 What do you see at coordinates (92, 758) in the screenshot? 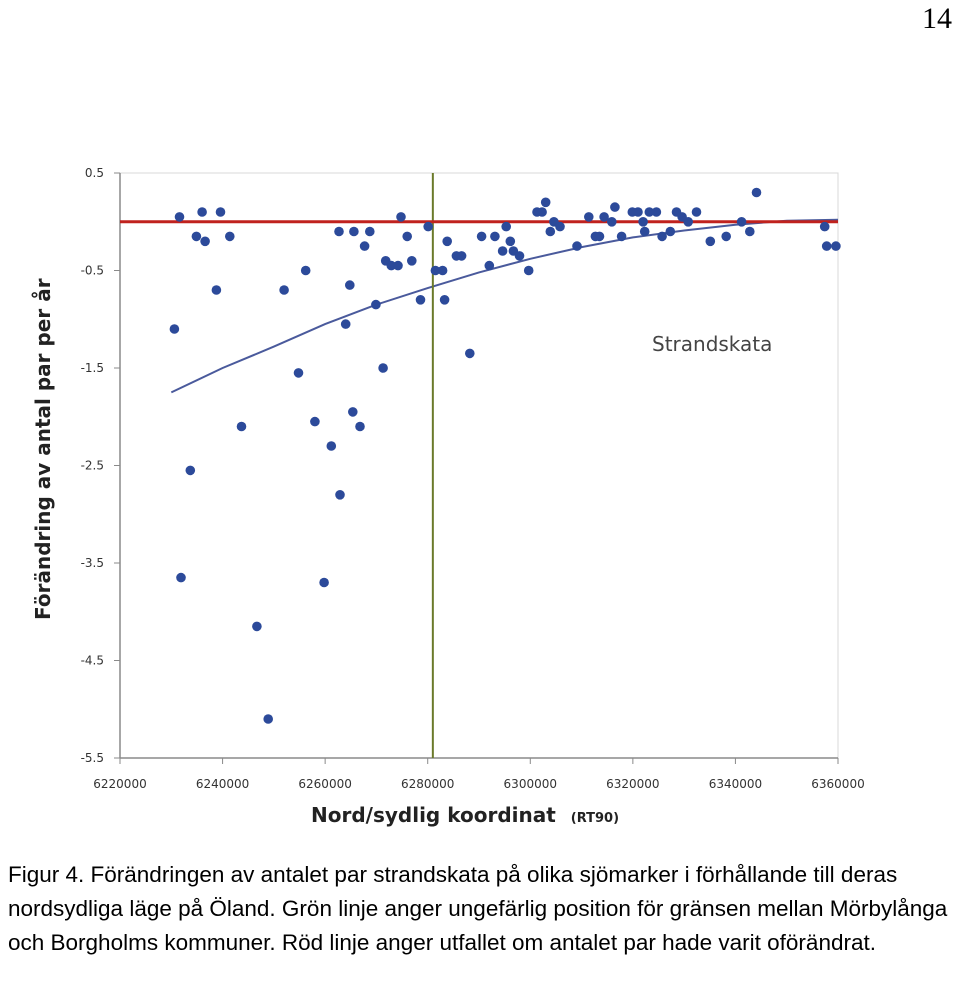
I see `y-tick-label: -5.5` at bounding box center [92, 758].